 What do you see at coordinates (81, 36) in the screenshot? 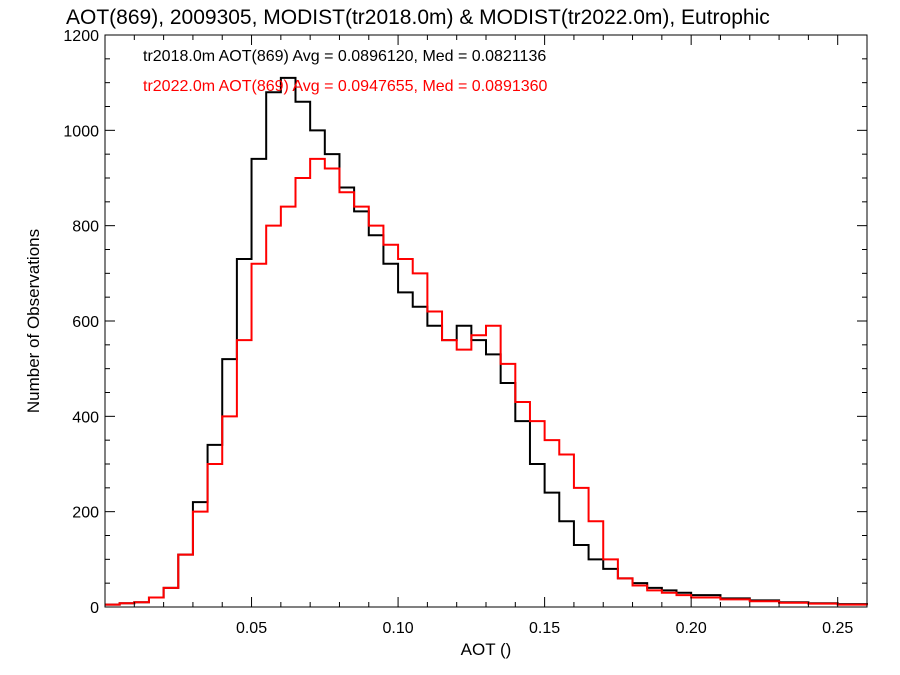
I see `y-tick-label: 1200` at bounding box center [81, 36].